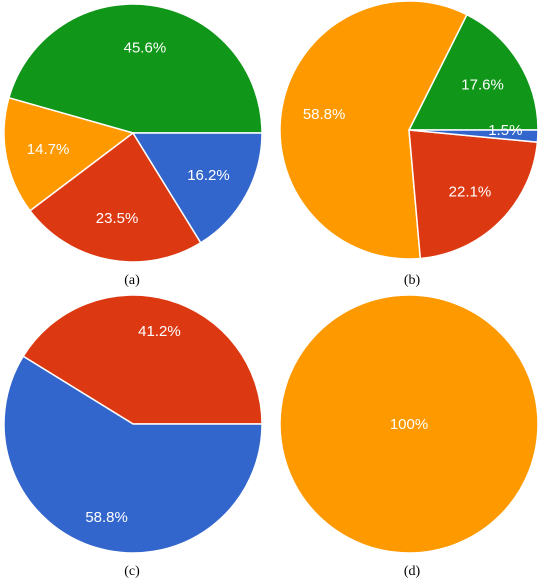  I want to click on caption-a: (a), so click(132, 280).